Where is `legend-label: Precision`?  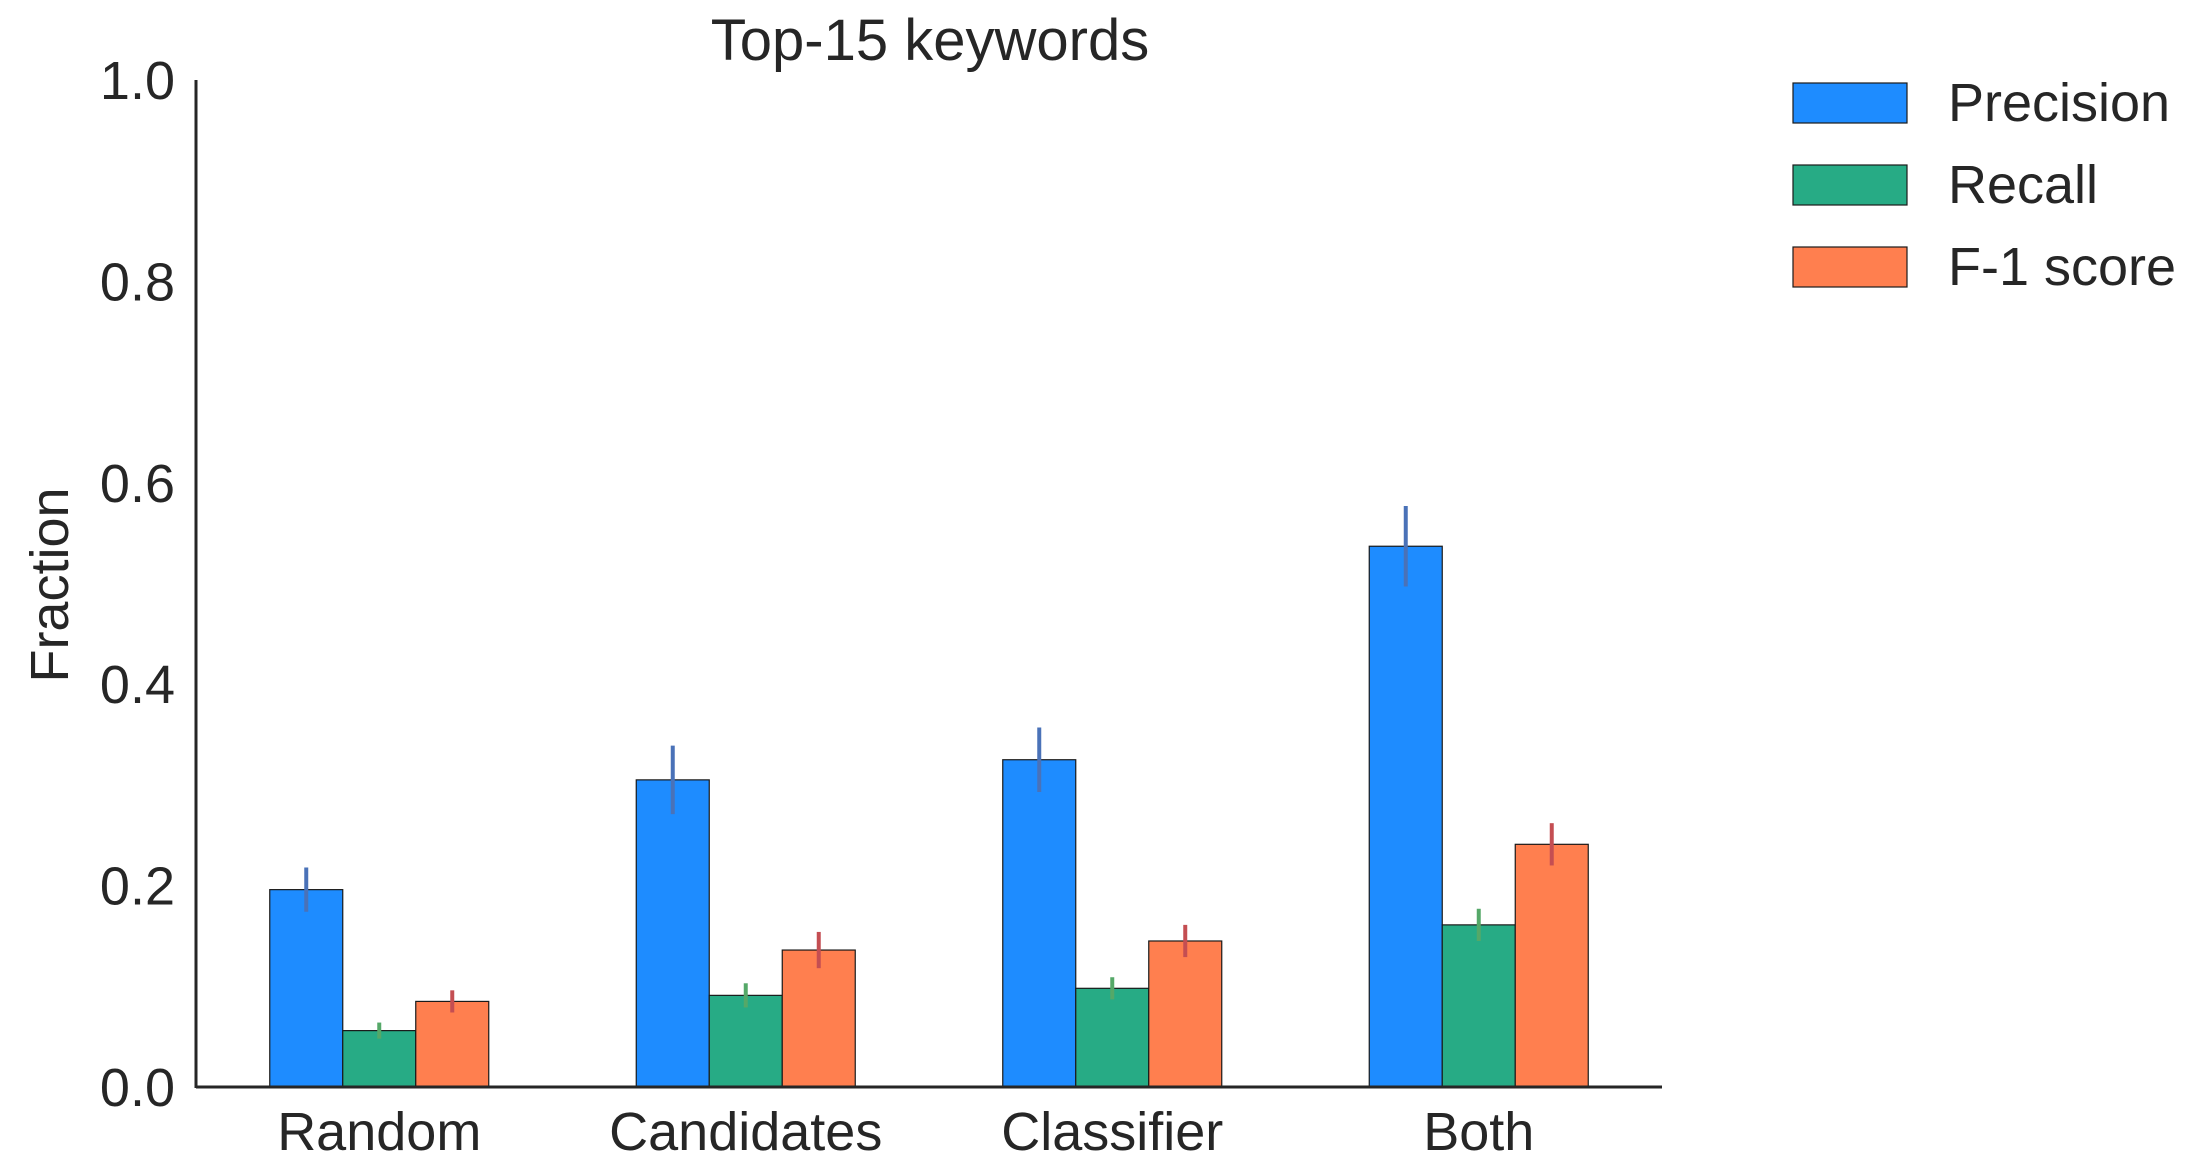
legend-label: Precision is located at coordinates (2059, 103).